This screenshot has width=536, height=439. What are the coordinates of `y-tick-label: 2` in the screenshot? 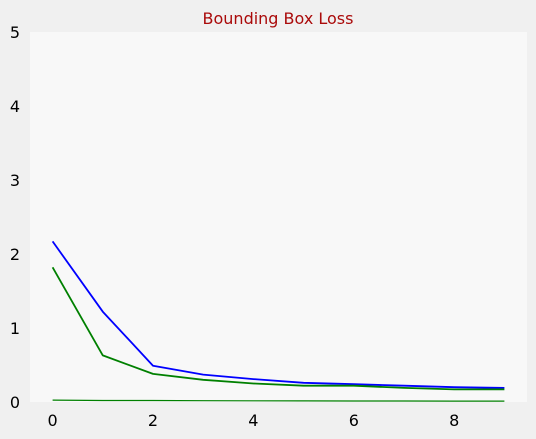 It's located at (15, 254).